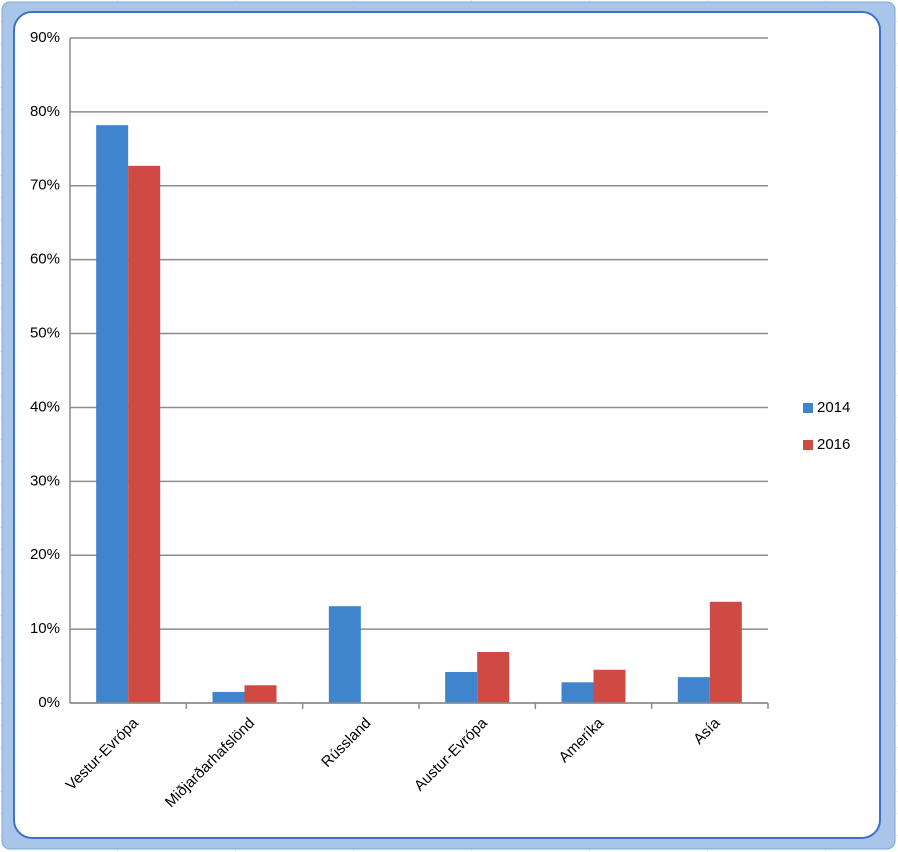 This screenshot has height=852, width=898. I want to click on y-tick-label: 30%, so click(45, 480).